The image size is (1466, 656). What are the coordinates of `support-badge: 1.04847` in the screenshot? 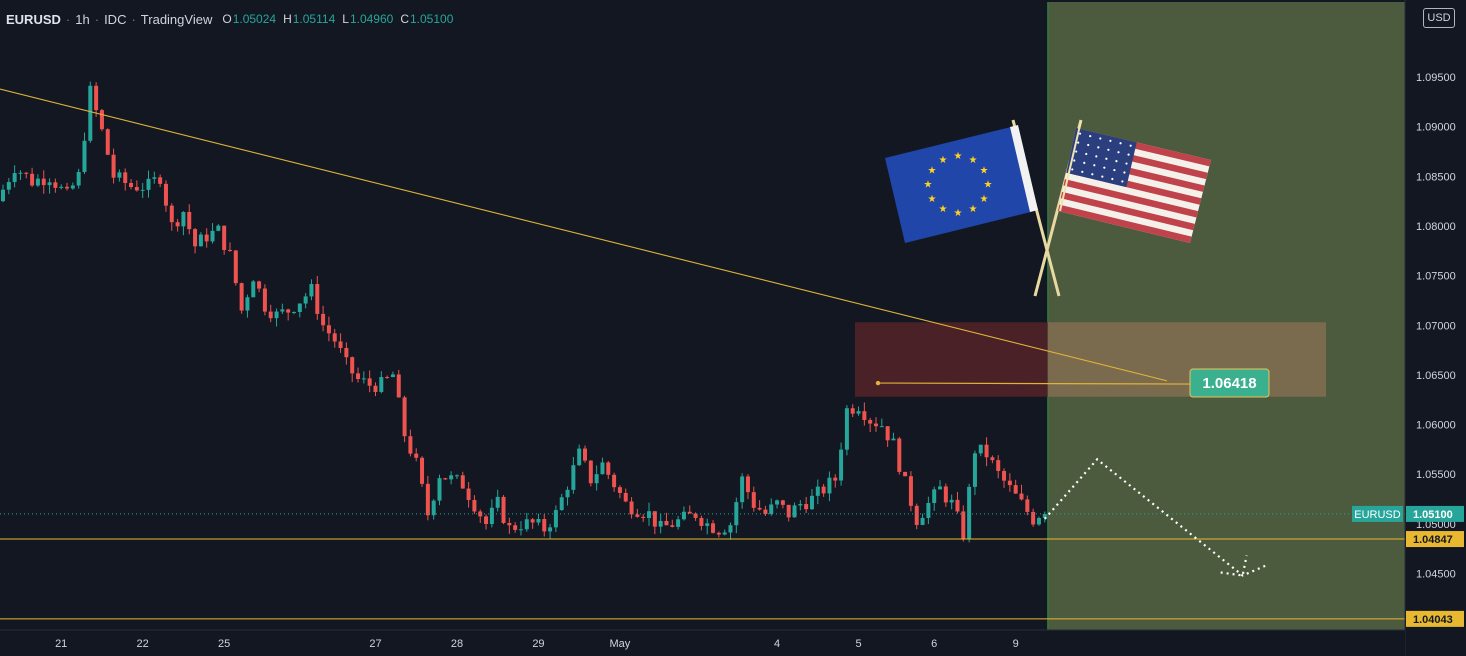 It's located at (1435, 539).